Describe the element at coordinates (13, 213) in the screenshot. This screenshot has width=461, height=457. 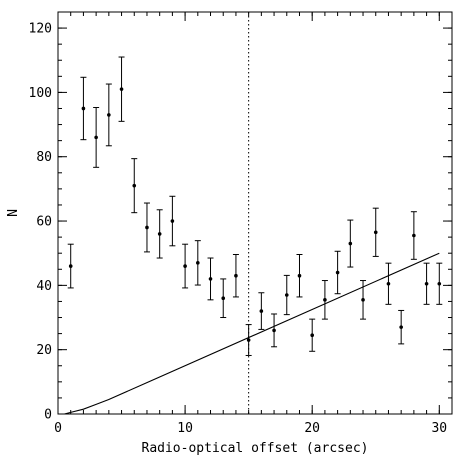
I see `y-axis-label: N` at that location.